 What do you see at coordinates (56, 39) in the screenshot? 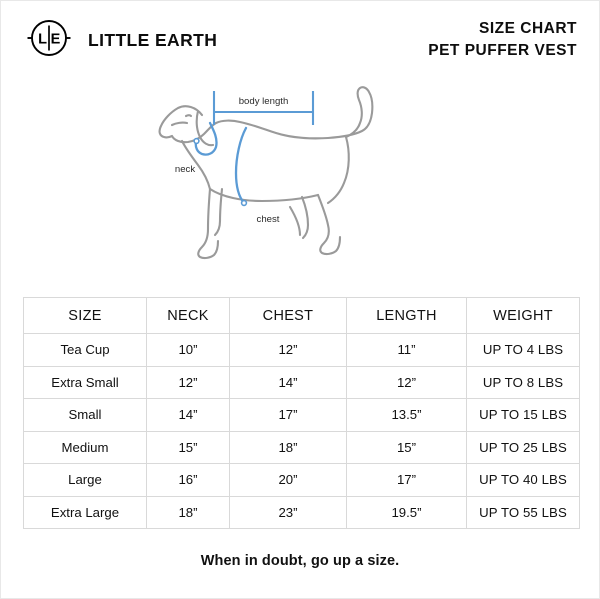
I see `logo-letter-right: E` at bounding box center [56, 39].